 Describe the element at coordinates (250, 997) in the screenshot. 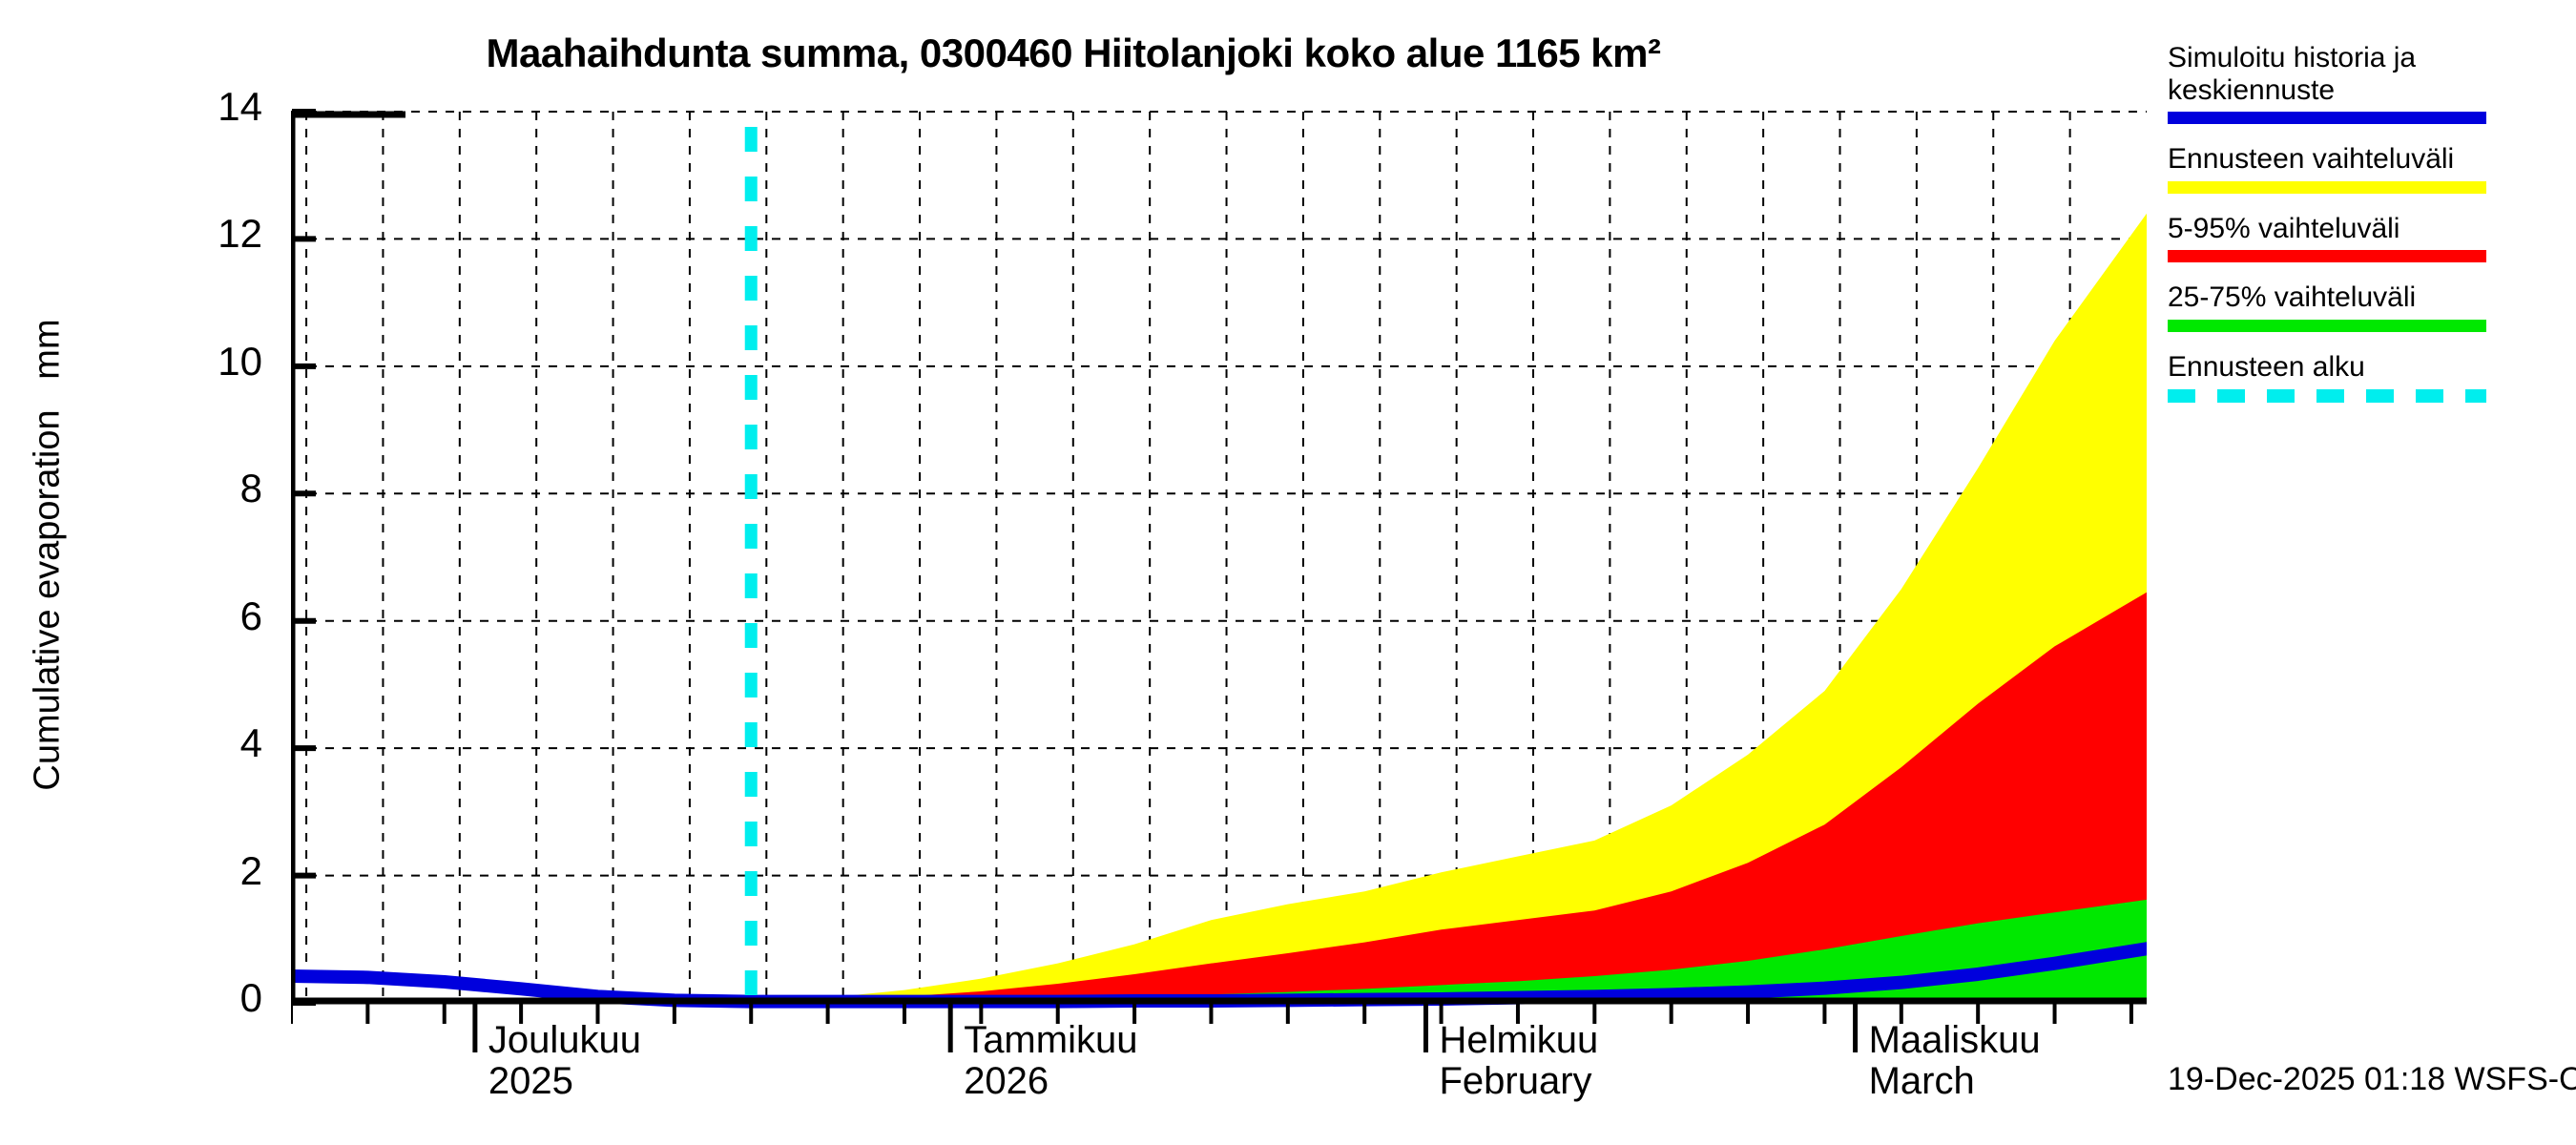

I see `y-axis-tick: 0` at that location.